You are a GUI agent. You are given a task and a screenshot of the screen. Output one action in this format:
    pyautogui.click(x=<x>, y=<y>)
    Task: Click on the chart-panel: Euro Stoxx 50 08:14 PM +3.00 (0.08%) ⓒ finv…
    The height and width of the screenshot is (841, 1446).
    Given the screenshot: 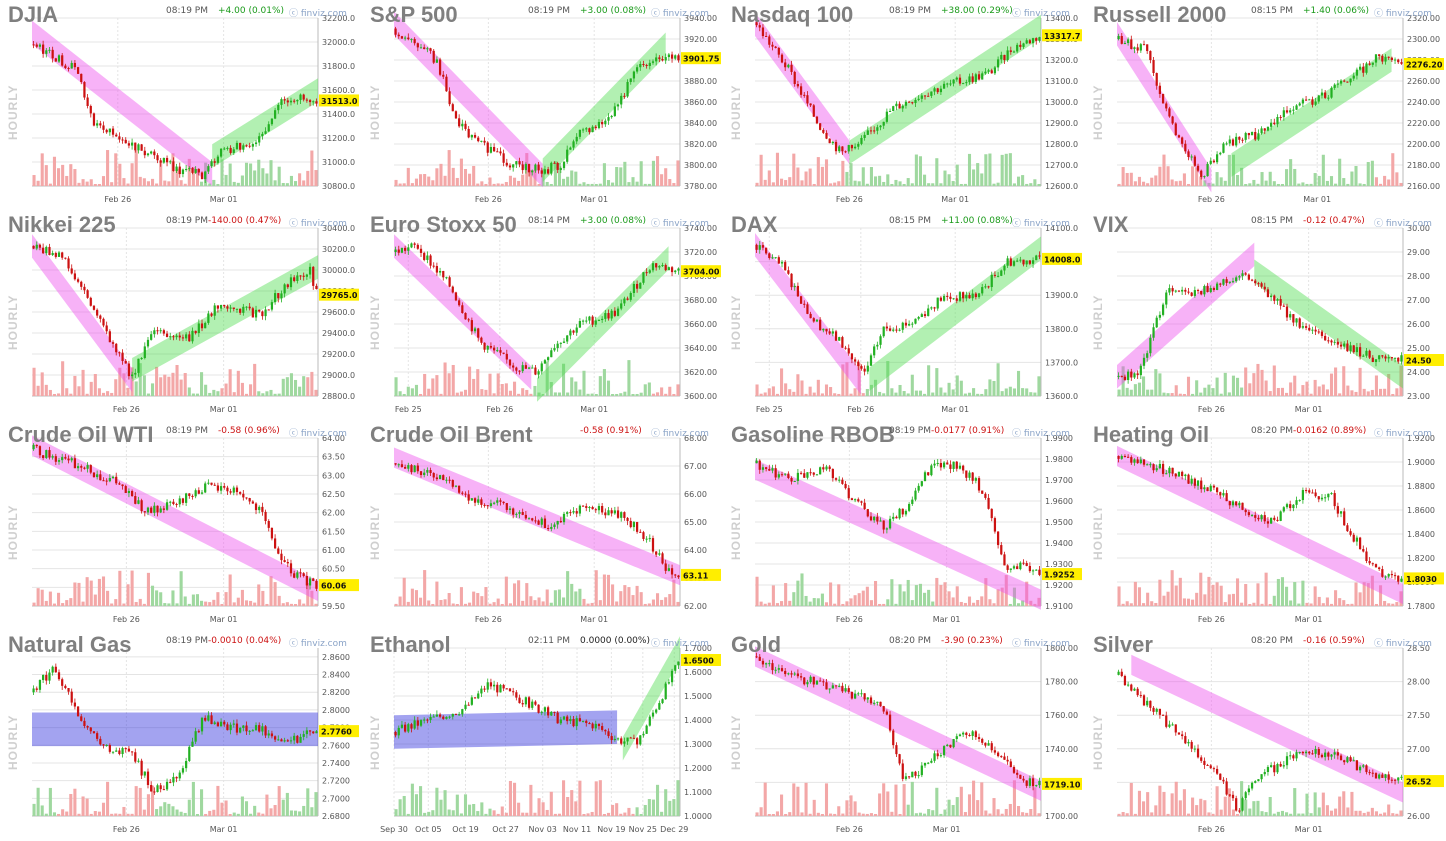 What is the action you would take?
    pyautogui.click(x=542, y=315)
    